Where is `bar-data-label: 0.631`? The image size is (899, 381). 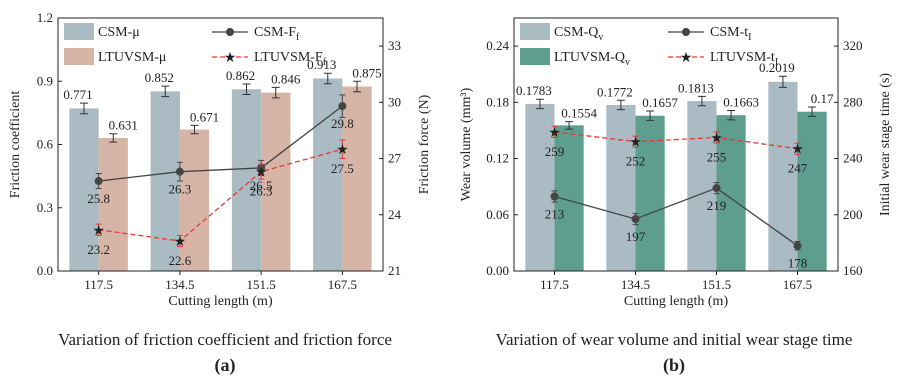
bar-data-label: 0.631 is located at coordinates (123, 125).